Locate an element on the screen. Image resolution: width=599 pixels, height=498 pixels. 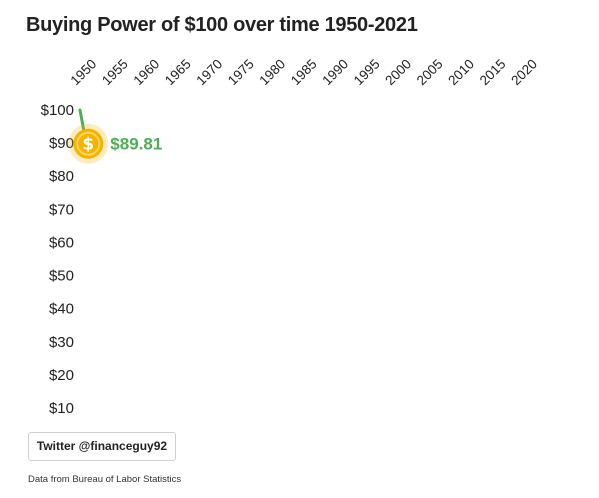
y-tick-label: $90 is located at coordinates (61, 143).